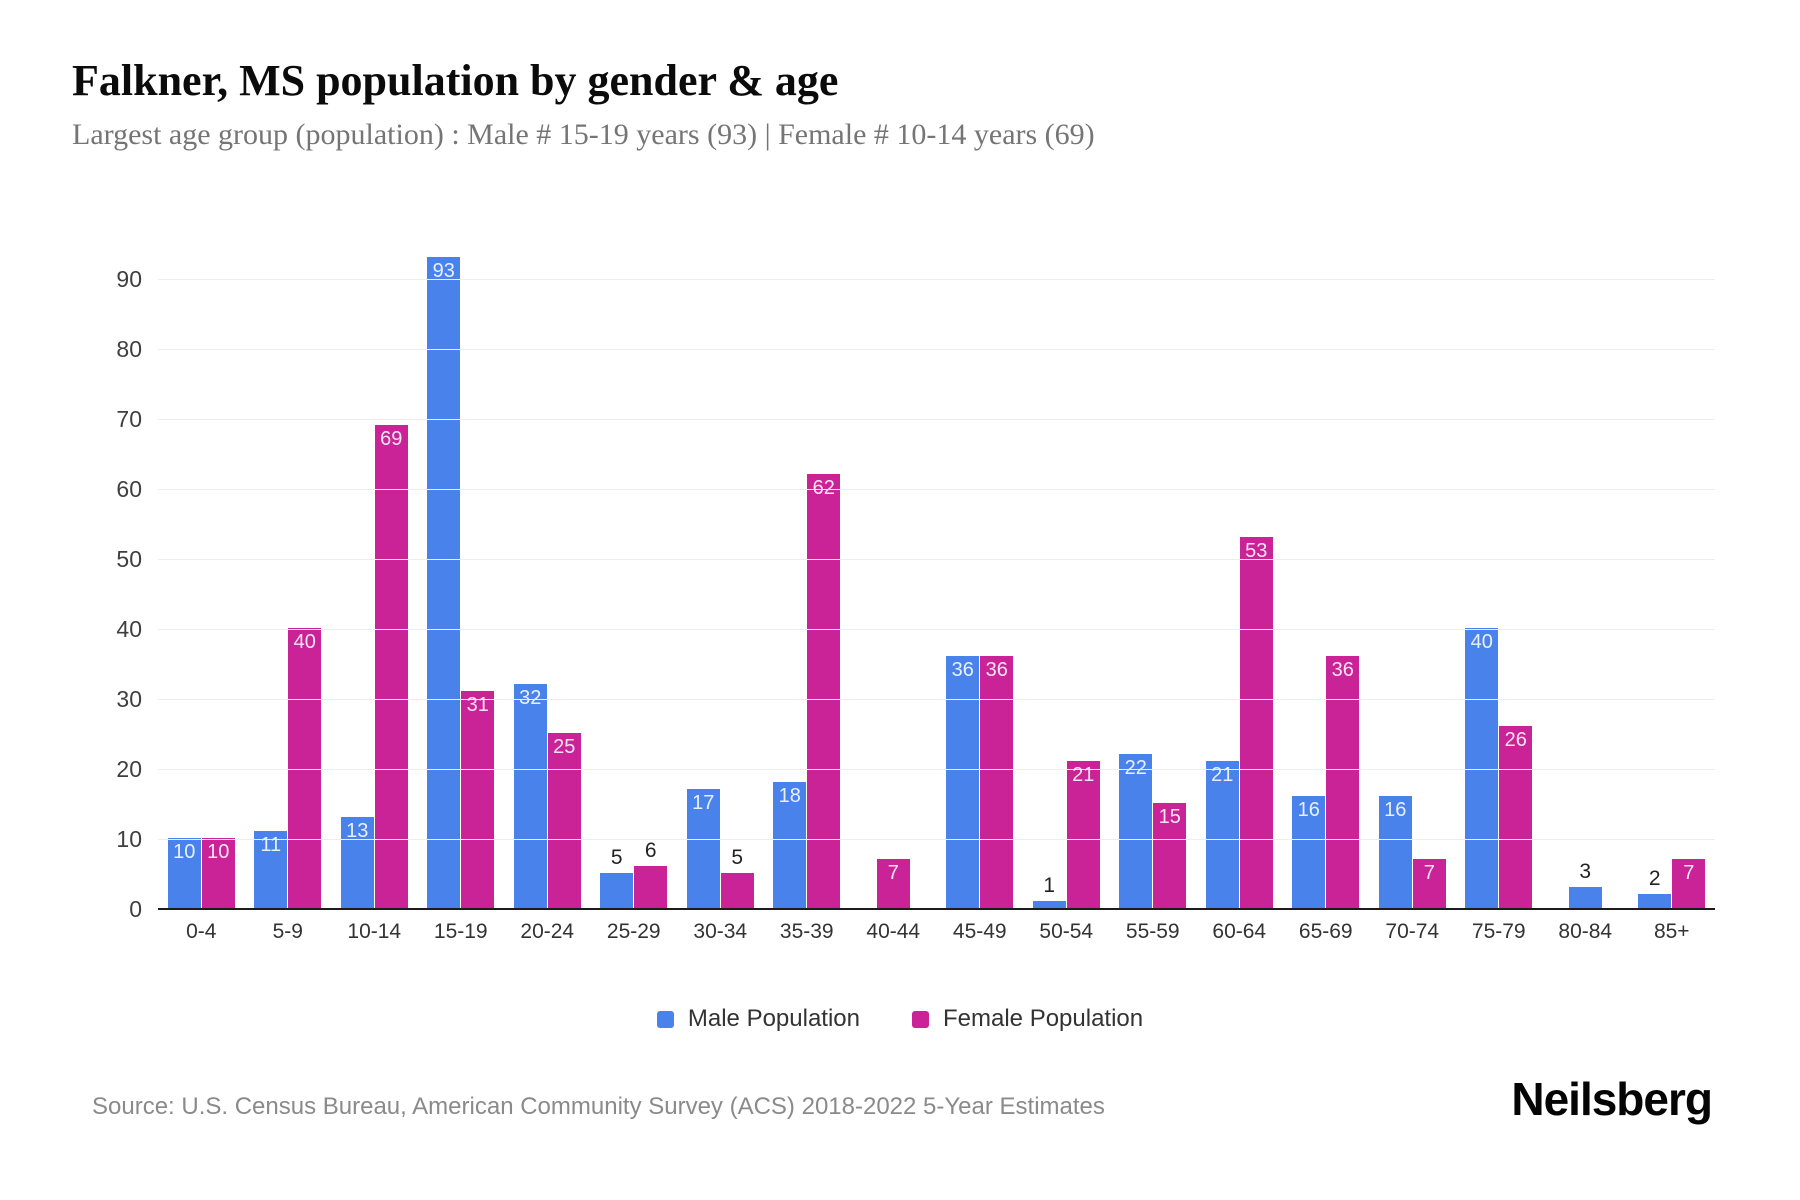  I want to click on bar-group-50-54: 1 21, so click(1066, 834).